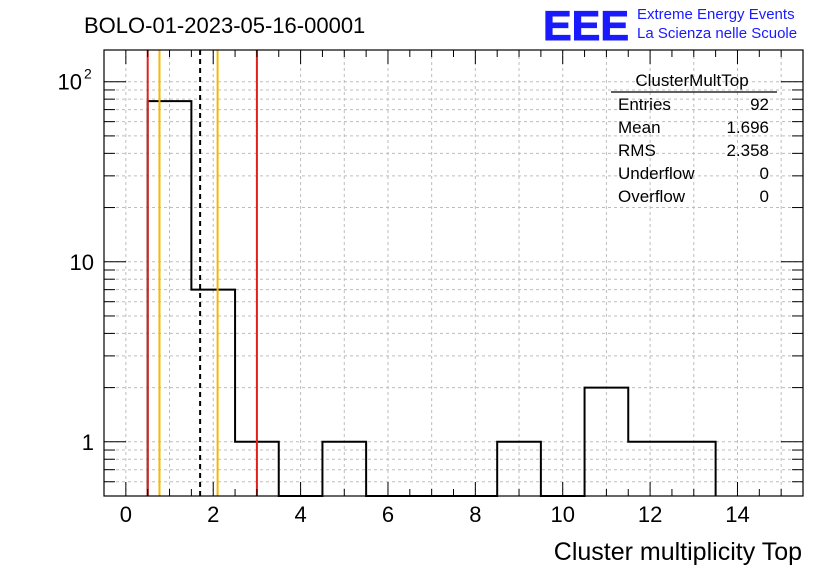 The height and width of the screenshot is (572, 836). Describe the element at coordinates (644, 104) in the screenshot. I see `stats-label-entries: Entries` at that location.